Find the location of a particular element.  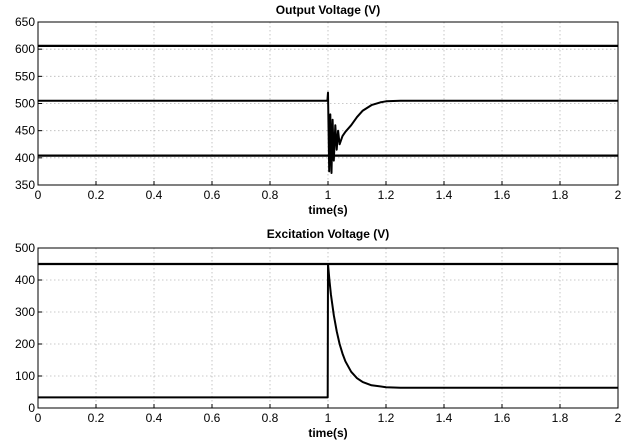

y-tick-label: 0 is located at coordinates (31, 408).